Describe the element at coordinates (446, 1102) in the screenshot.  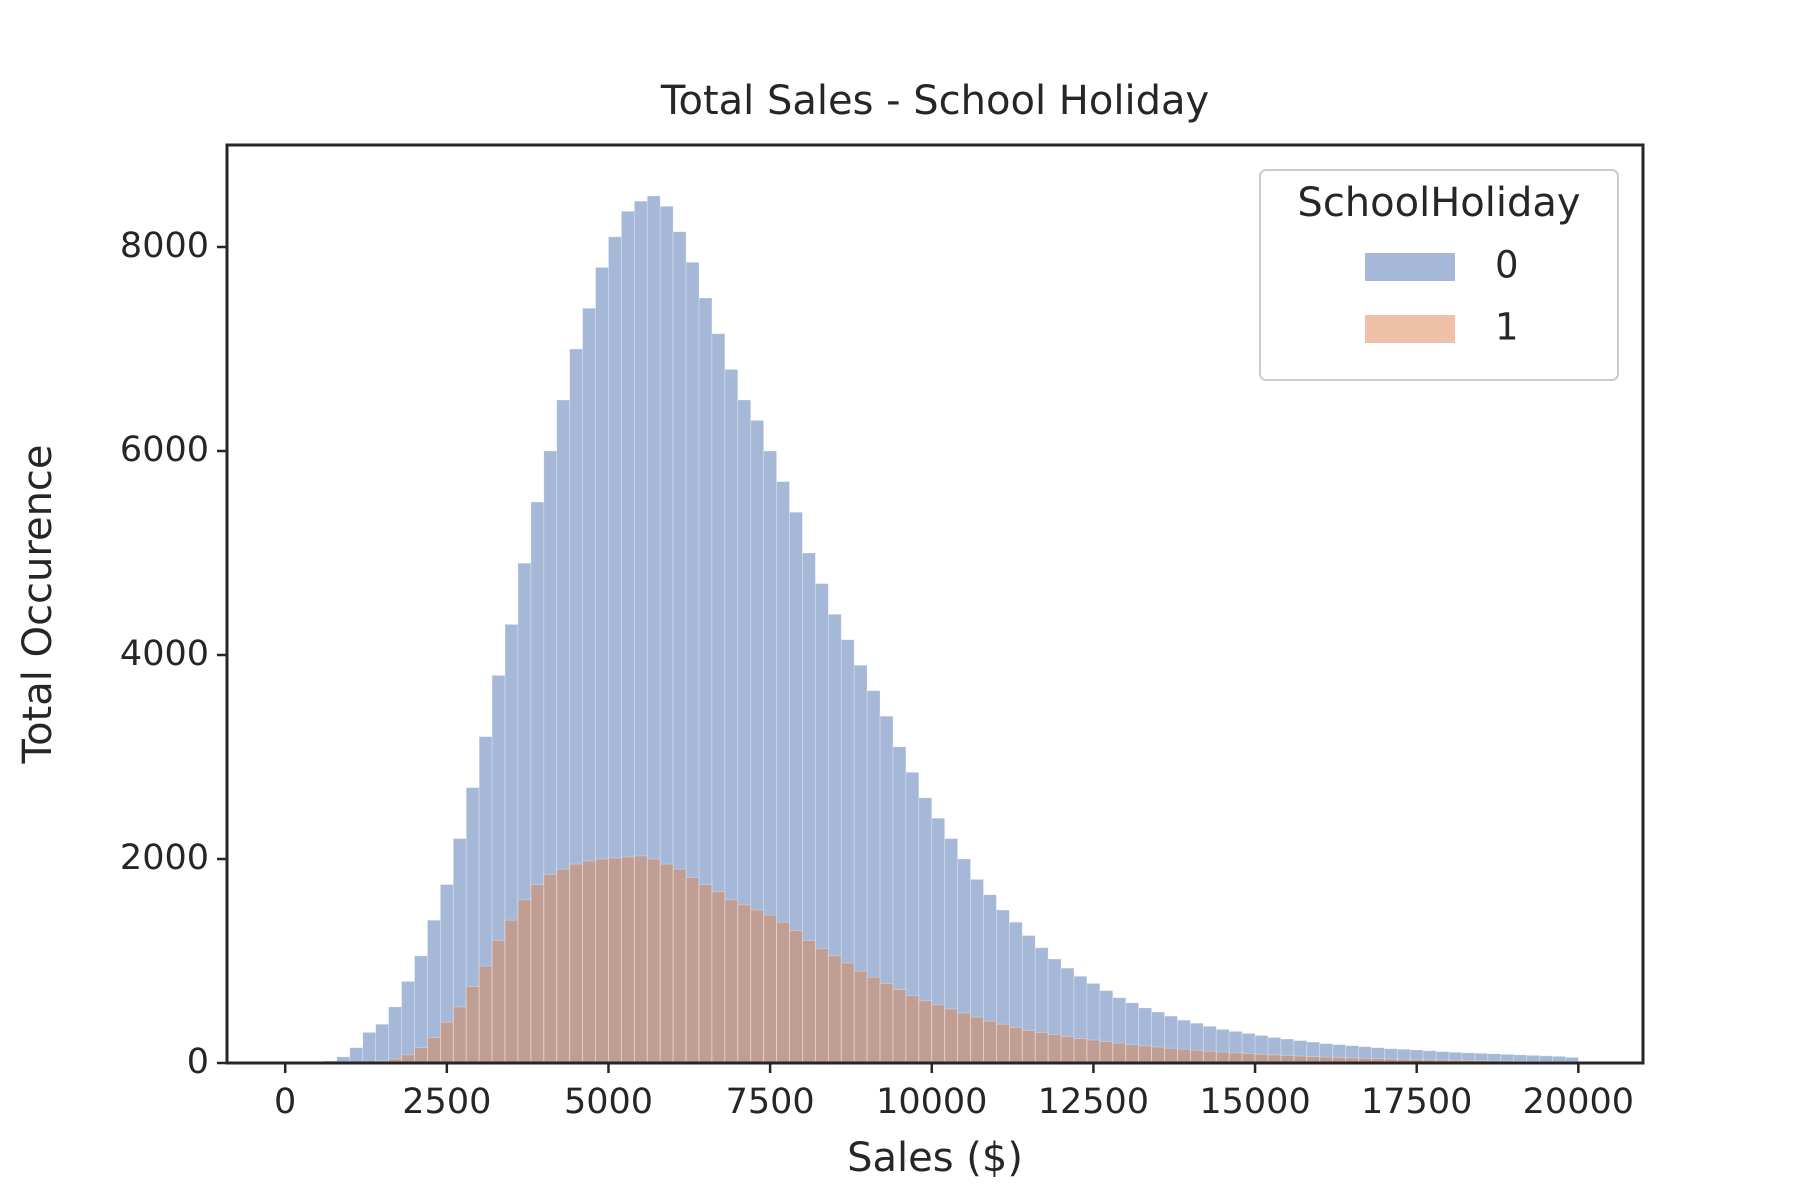
I see `x-tick-label: 2500` at that location.